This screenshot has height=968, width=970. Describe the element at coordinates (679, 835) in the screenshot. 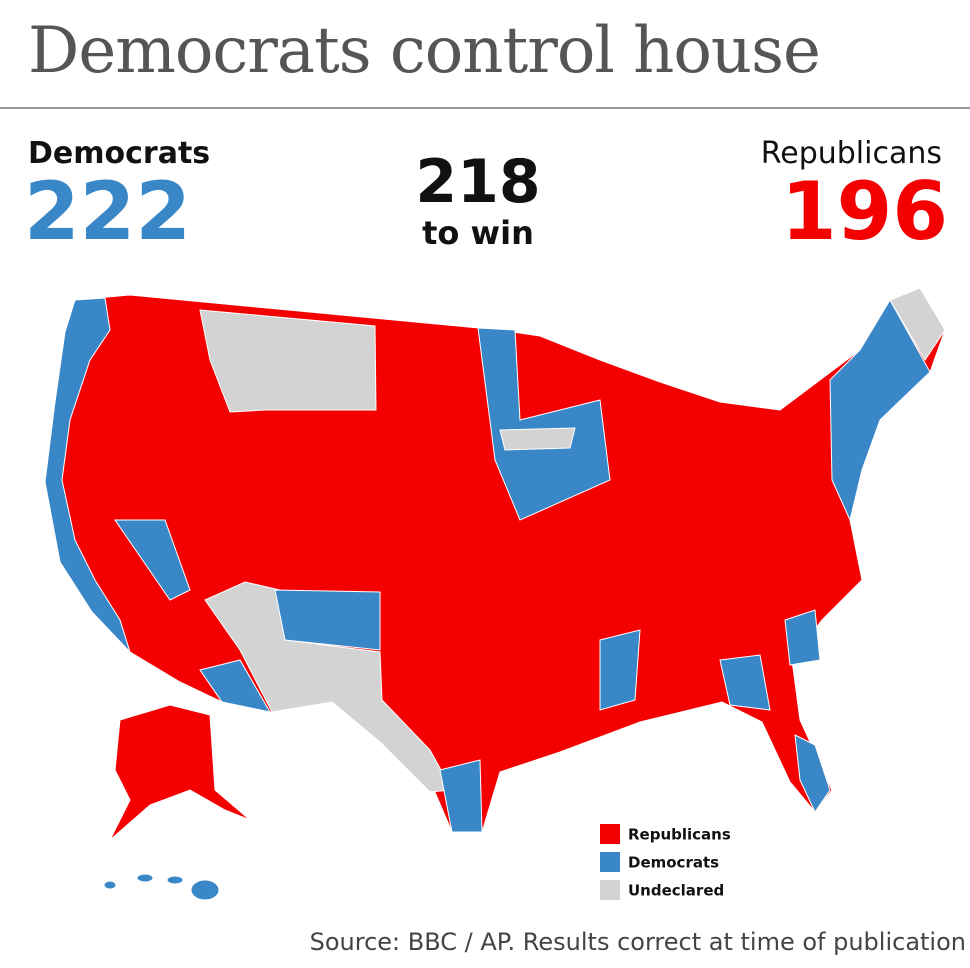

I see `legend-label: Republicans` at that location.